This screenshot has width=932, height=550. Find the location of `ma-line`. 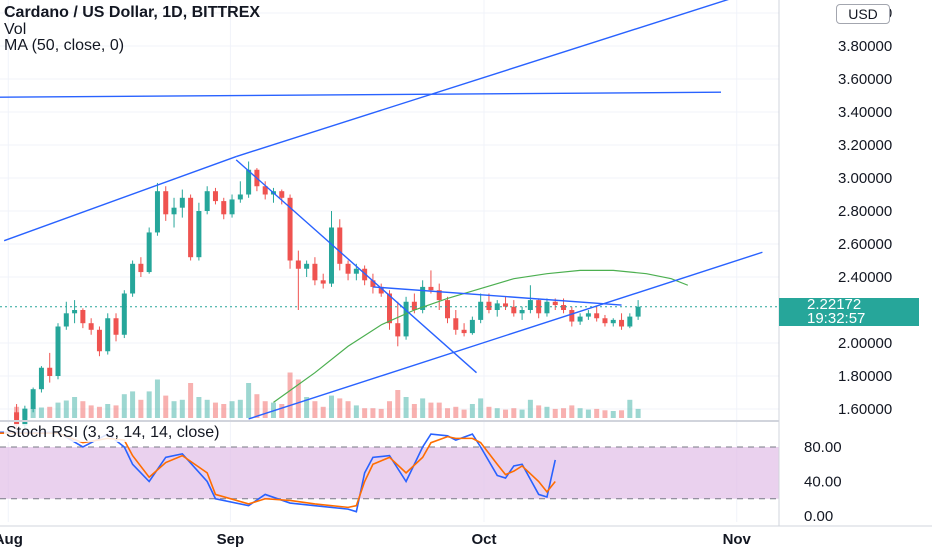

ma-line is located at coordinates (481, 336).